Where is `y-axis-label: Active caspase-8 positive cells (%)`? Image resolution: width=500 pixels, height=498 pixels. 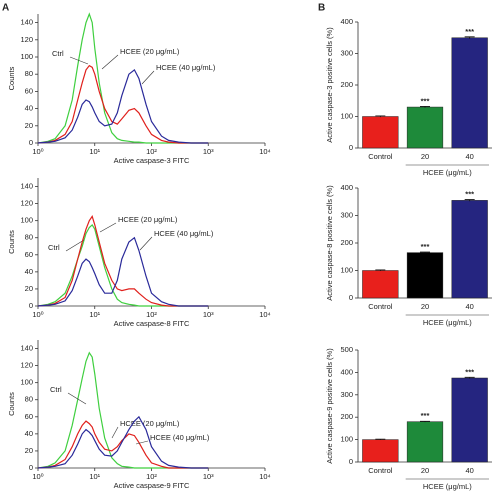 y-axis-label: Active caspase-8 positive cells (%) is located at coordinates (329, 243).